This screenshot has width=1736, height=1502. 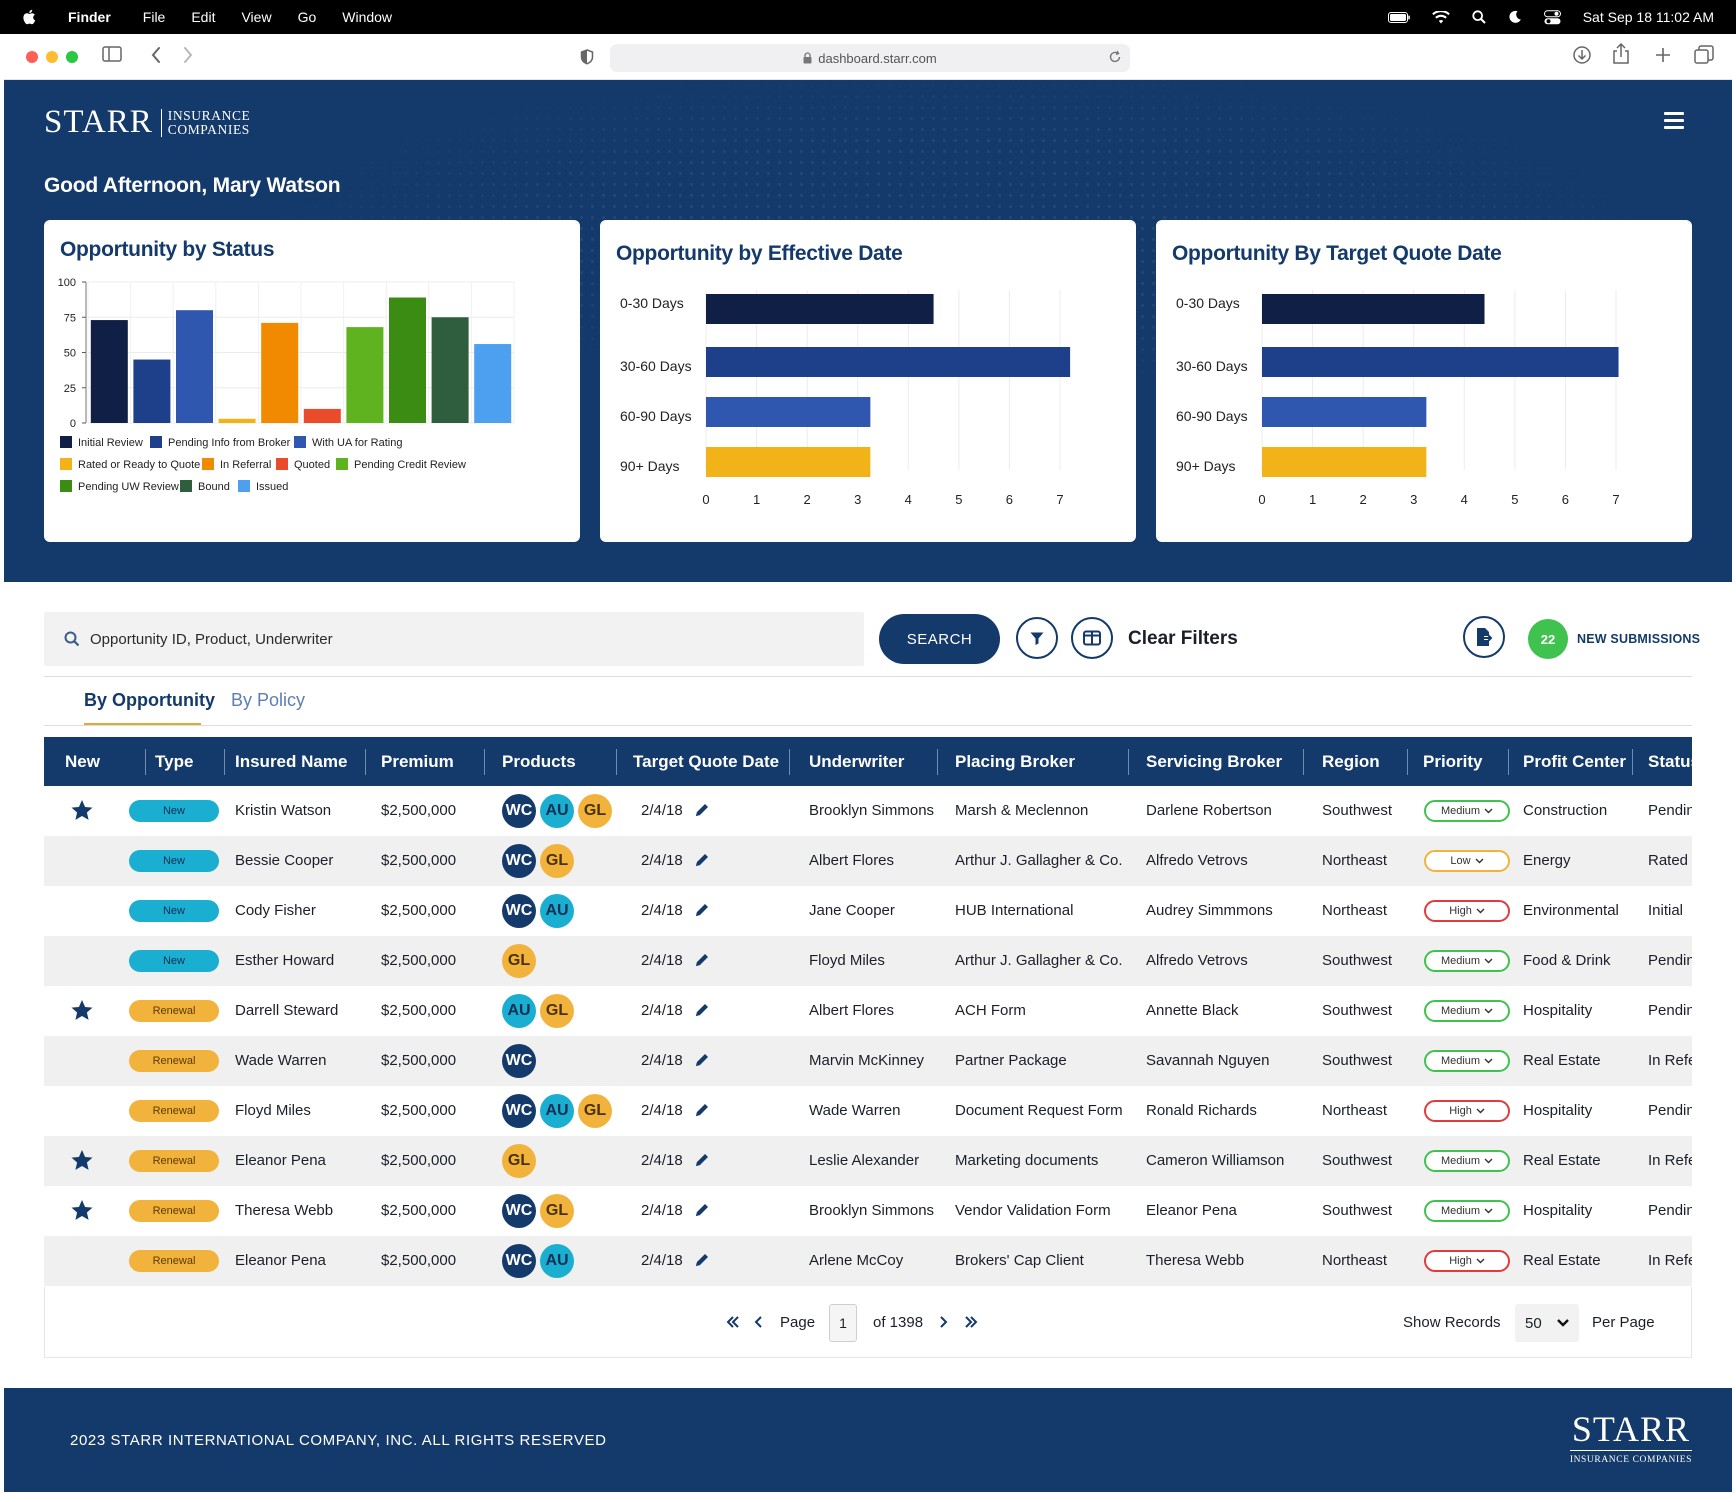 I want to click on clear-filters-link: Clear Filters, so click(x=1183, y=638).